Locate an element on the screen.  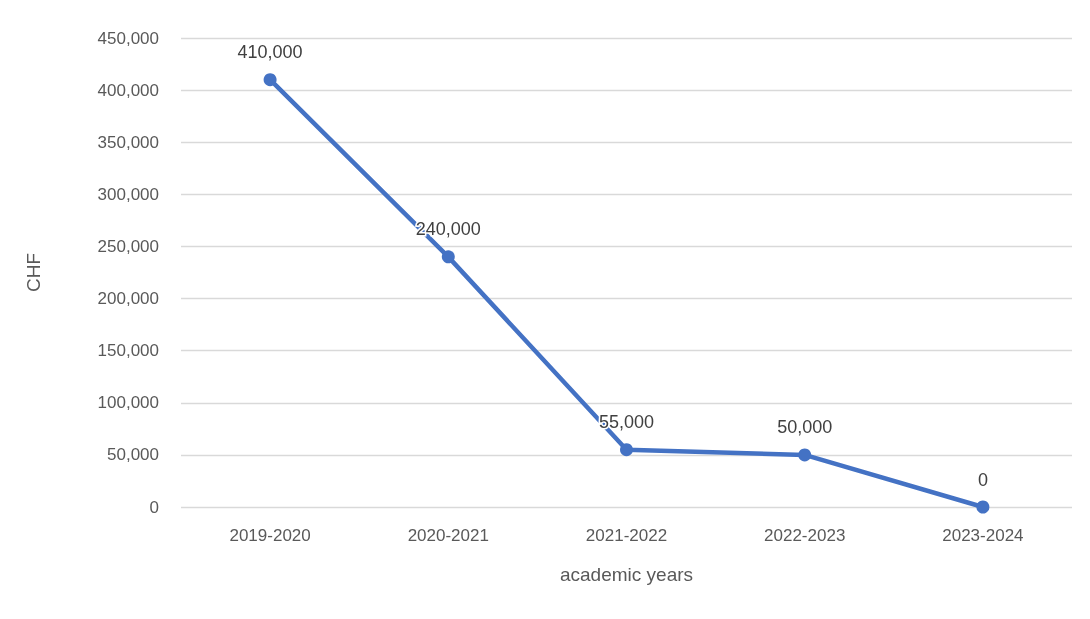
x-tick-label: 2023-2024 is located at coordinates (983, 535).